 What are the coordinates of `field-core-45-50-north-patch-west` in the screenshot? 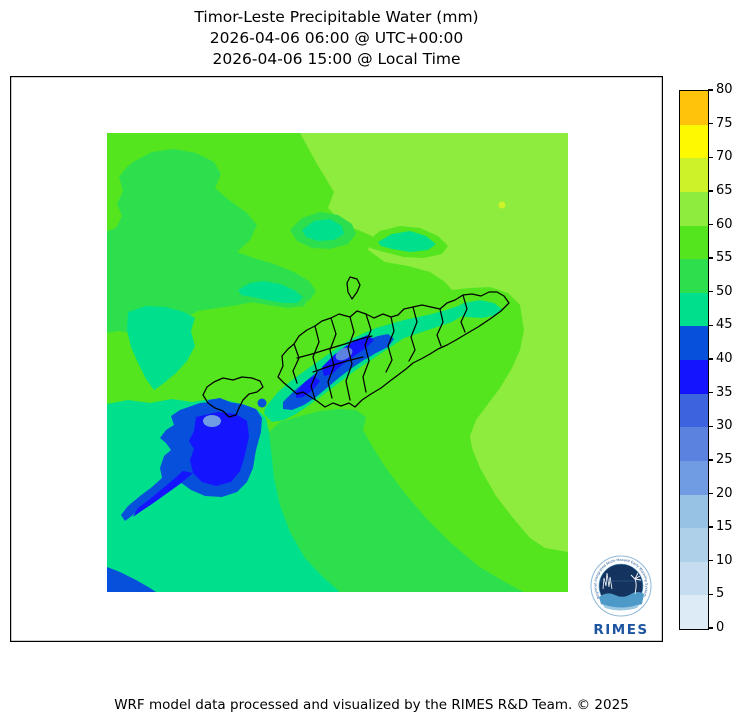 It's located at (323, 230).